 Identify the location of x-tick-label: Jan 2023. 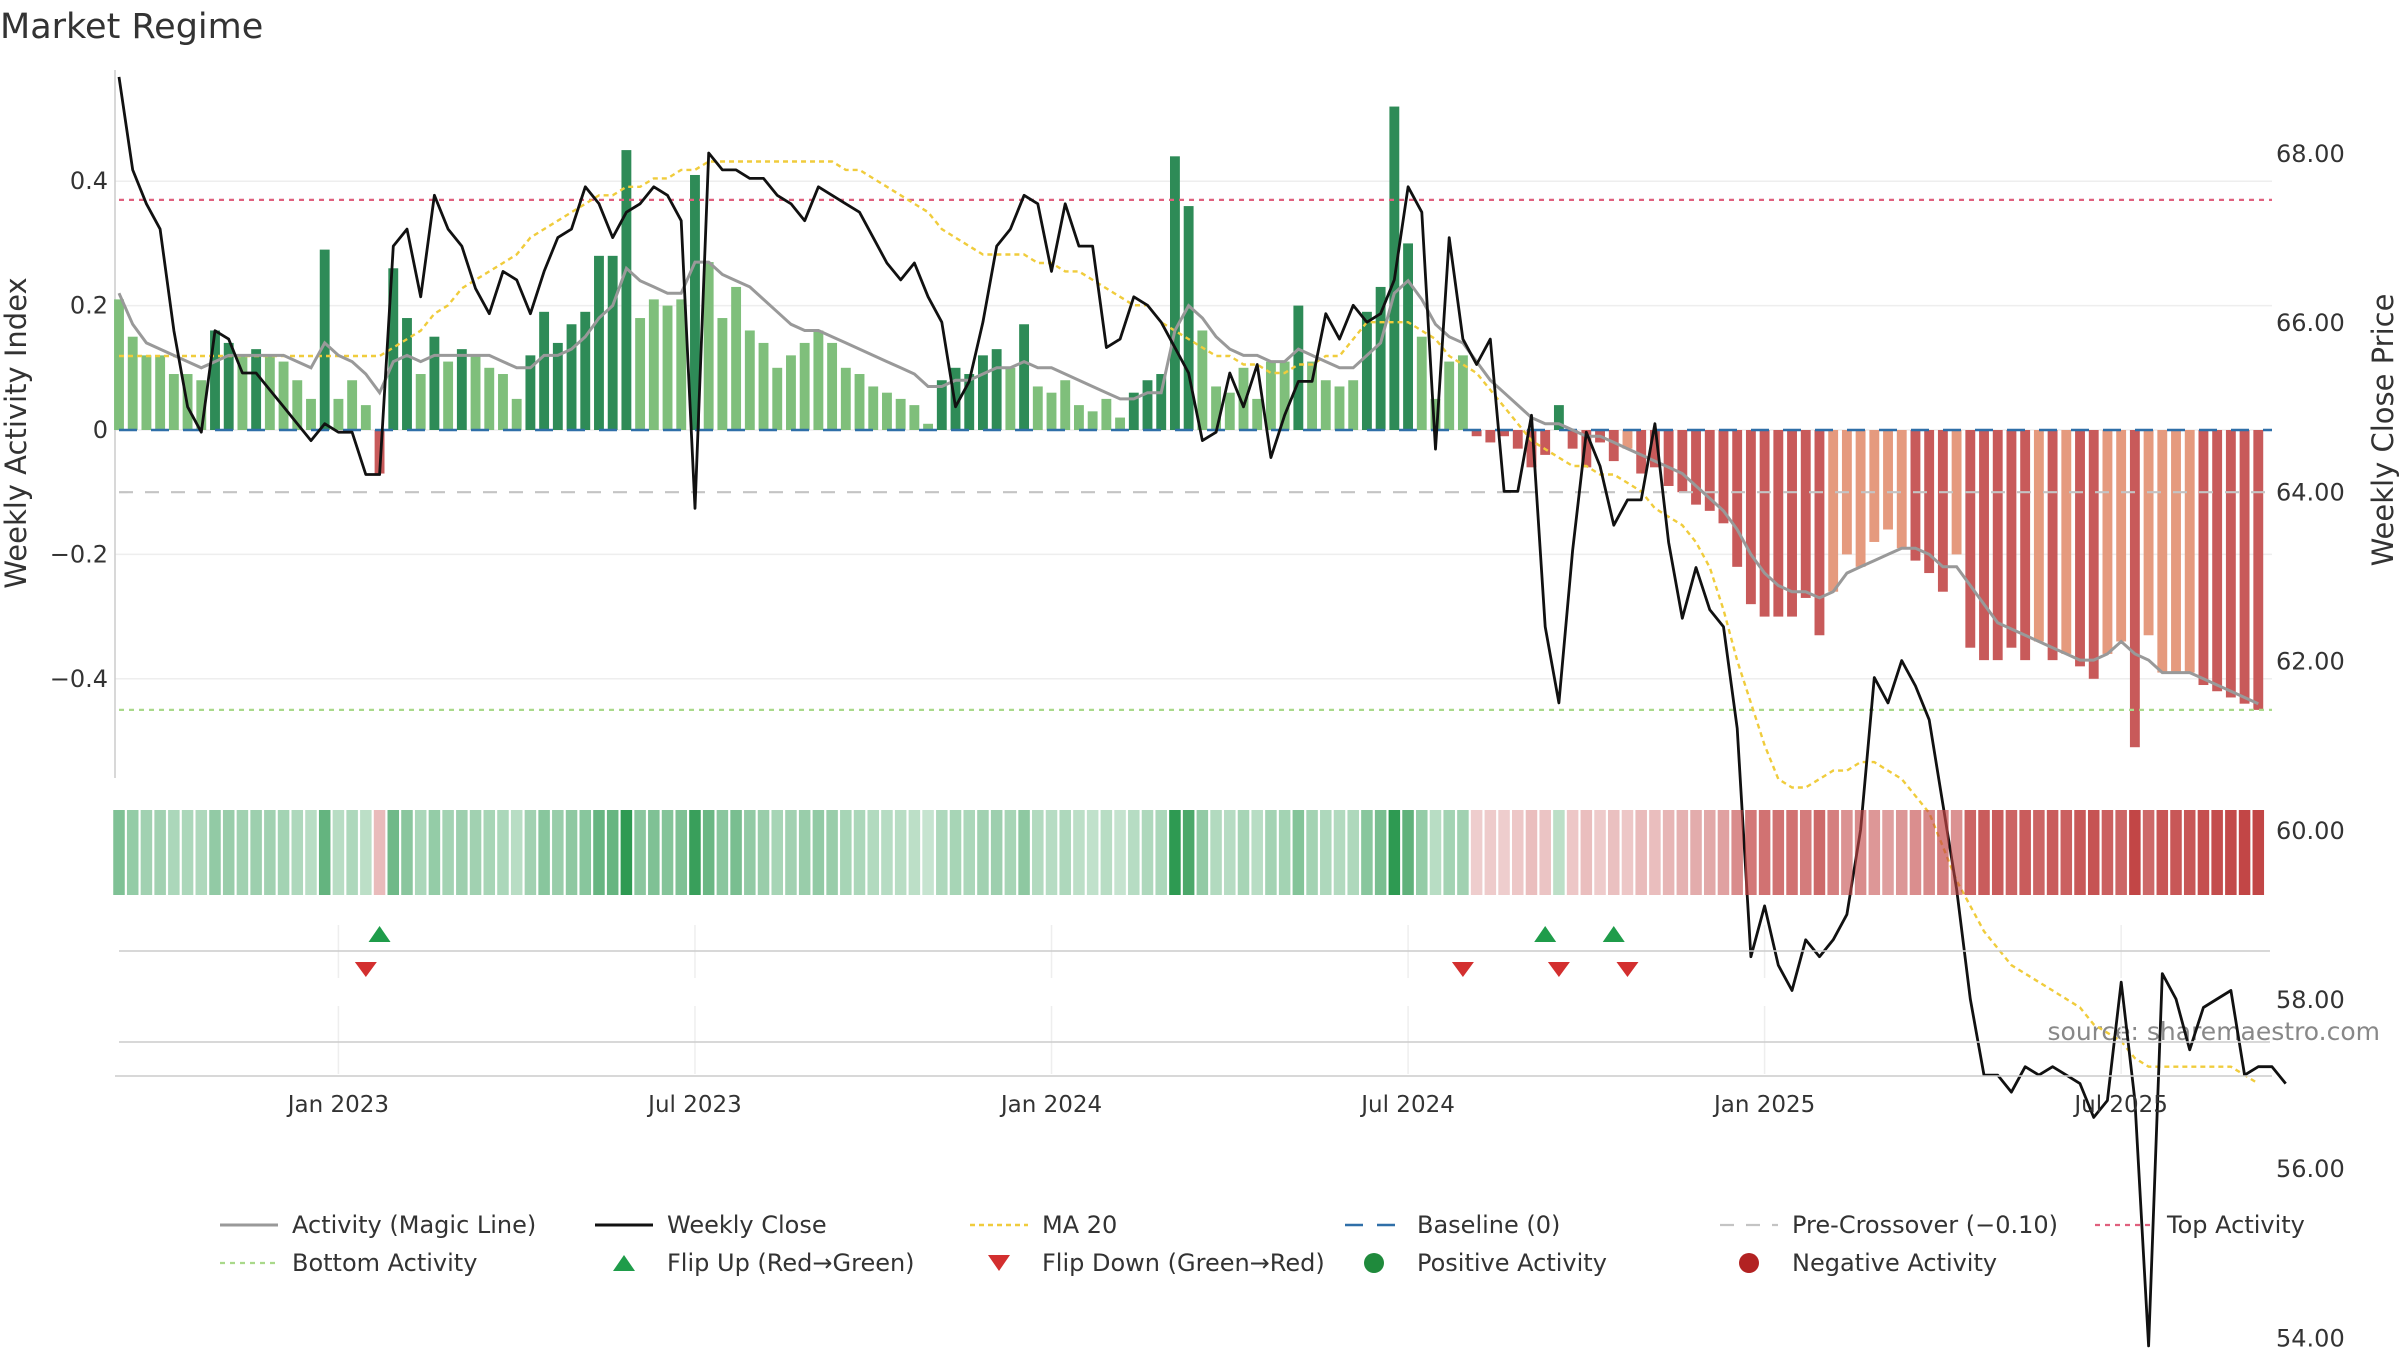
(337, 1105).